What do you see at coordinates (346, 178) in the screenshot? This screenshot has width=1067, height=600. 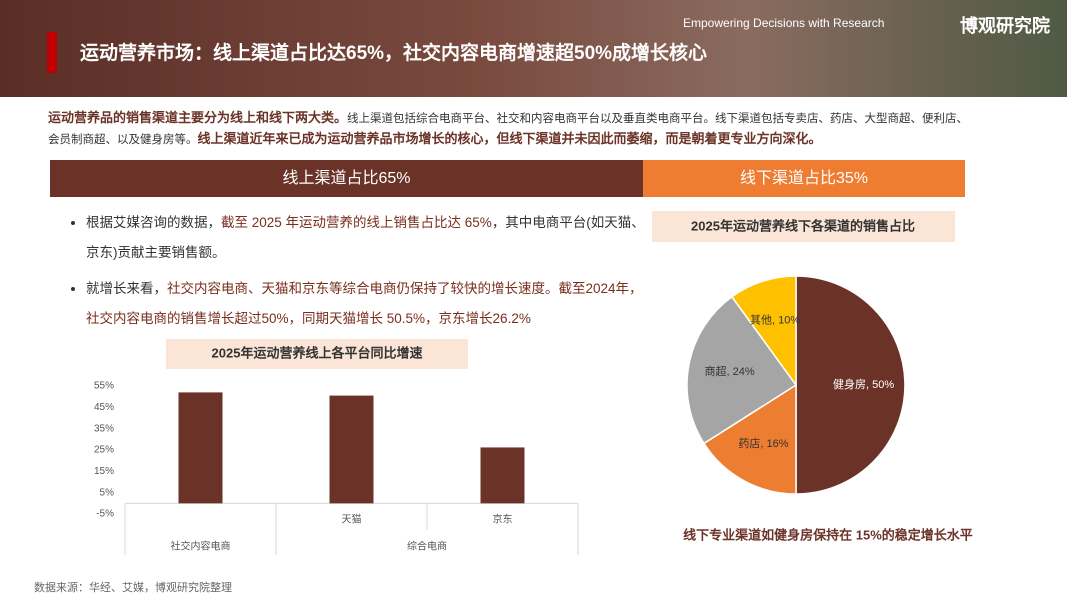 I see `tab: 线上渠道占比65%` at bounding box center [346, 178].